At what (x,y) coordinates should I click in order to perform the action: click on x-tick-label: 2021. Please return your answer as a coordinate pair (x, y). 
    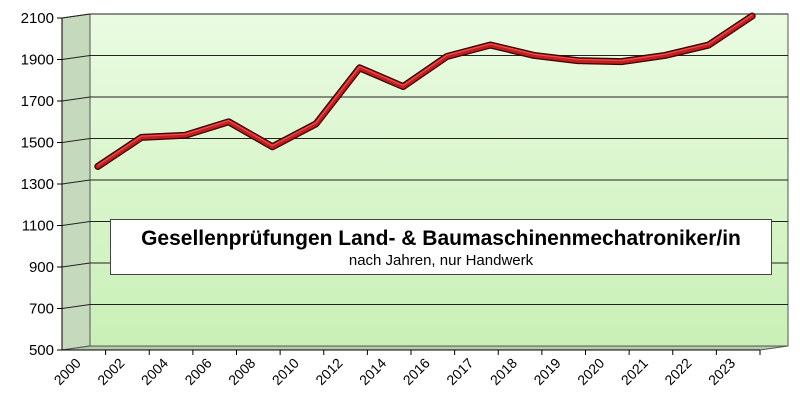
    Looking at the image, I should click on (634, 371).